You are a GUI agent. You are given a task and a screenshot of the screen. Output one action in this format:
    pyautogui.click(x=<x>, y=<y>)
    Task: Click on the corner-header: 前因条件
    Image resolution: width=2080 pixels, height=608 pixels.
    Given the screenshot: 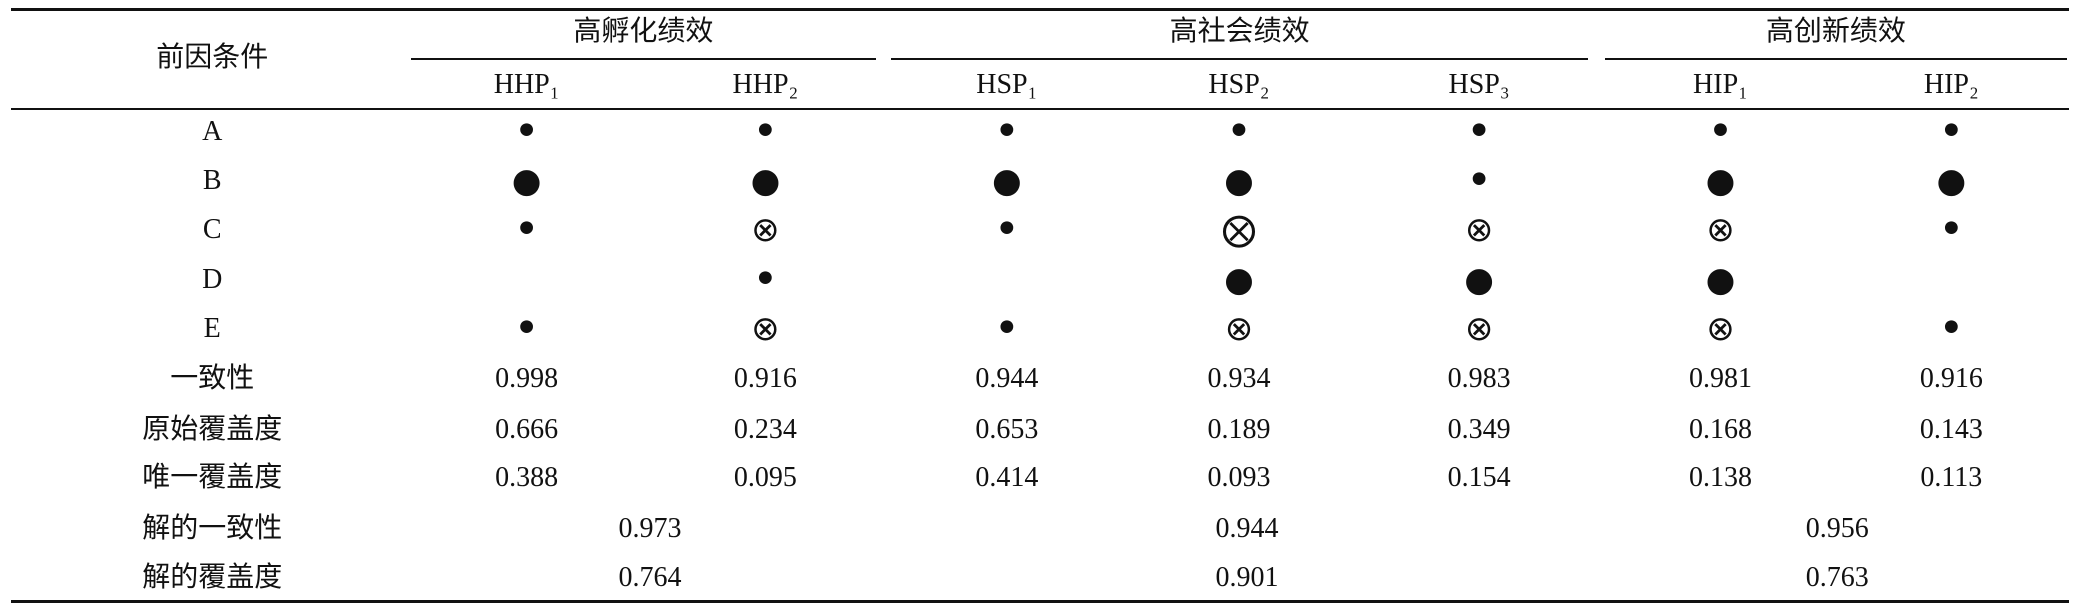 What is the action you would take?
    pyautogui.click(x=212, y=58)
    